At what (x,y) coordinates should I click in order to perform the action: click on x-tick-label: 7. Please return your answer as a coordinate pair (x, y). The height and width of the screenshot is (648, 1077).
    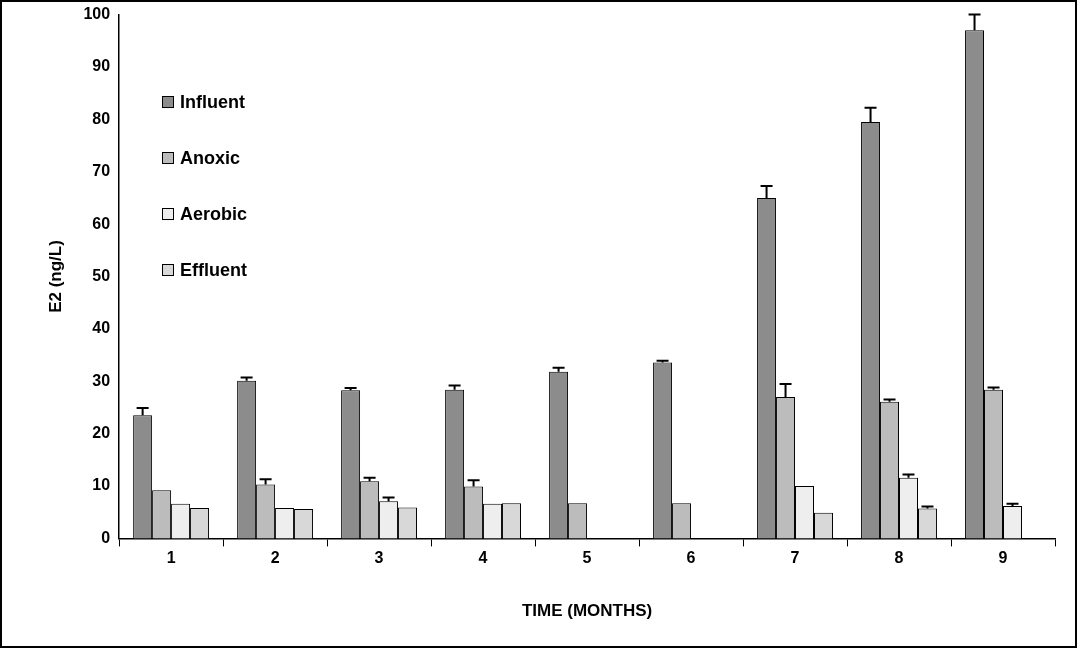
    Looking at the image, I should click on (795, 558).